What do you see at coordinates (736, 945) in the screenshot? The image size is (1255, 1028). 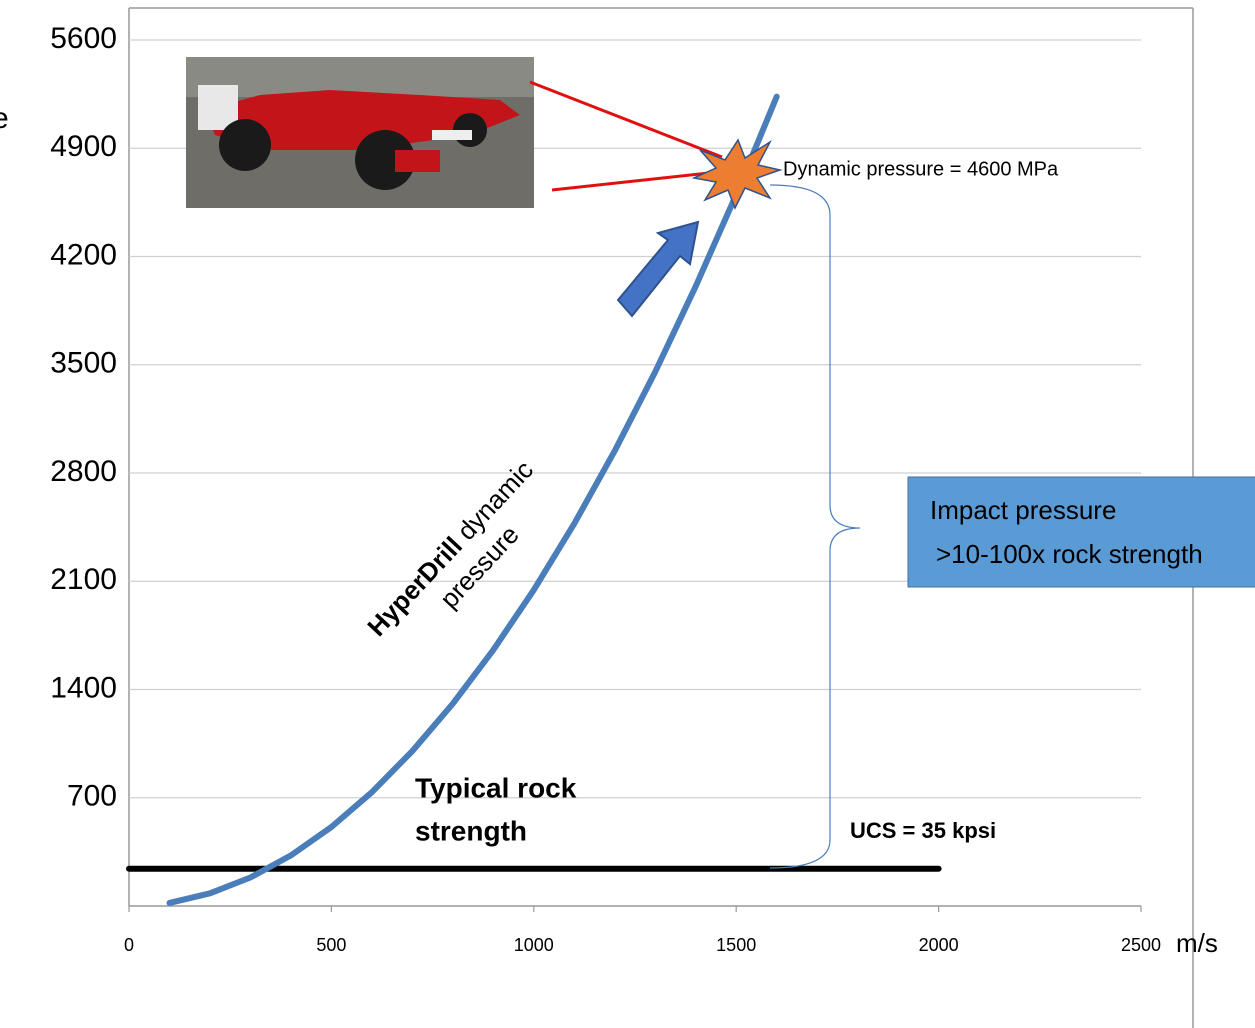 I see `x-tick-label: 1500` at bounding box center [736, 945].